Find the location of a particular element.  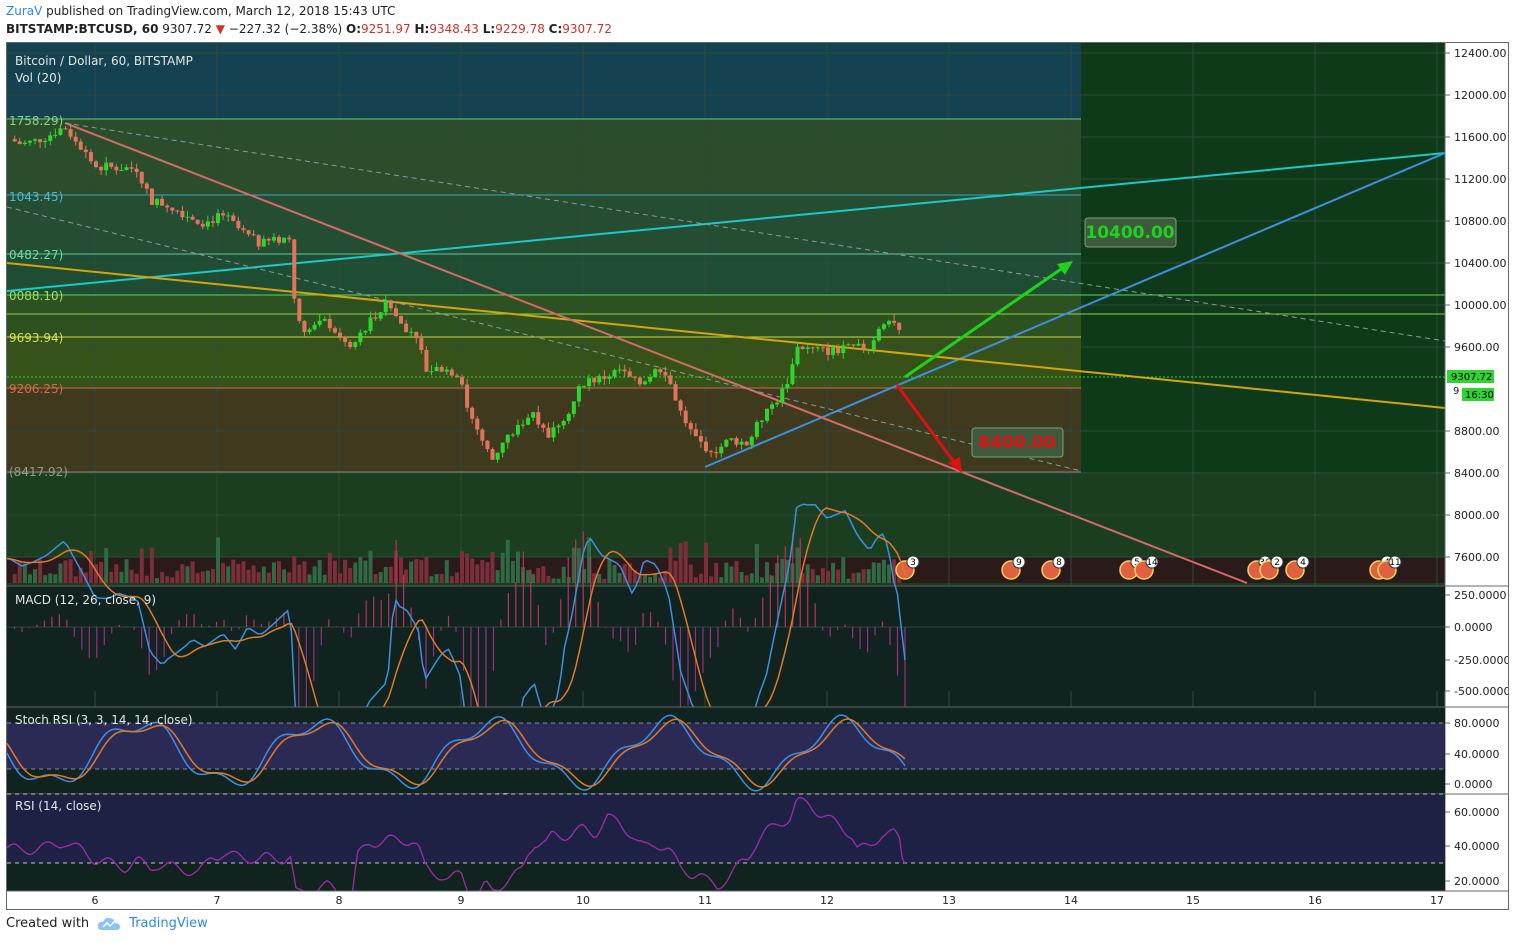

stoch-ticks: 80.0000 40.0000 0.0000 is located at coordinates (1472, 754).